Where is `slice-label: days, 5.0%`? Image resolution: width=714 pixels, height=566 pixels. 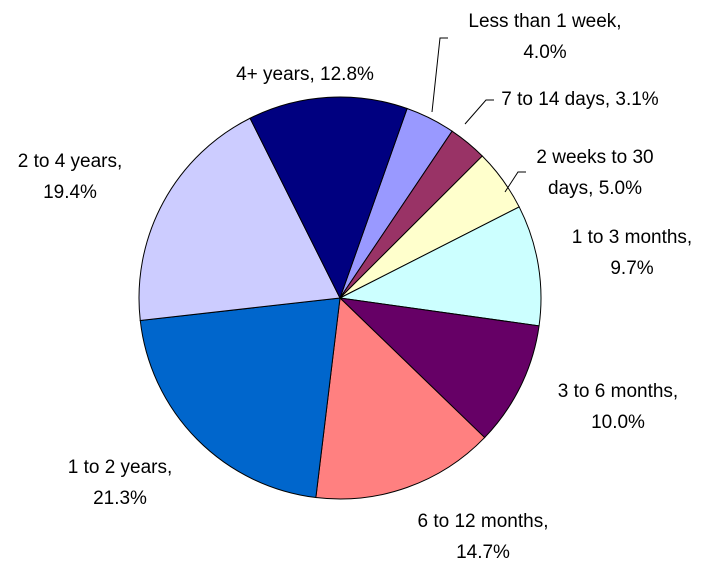 slice-label: days, 5.0% is located at coordinates (595, 188).